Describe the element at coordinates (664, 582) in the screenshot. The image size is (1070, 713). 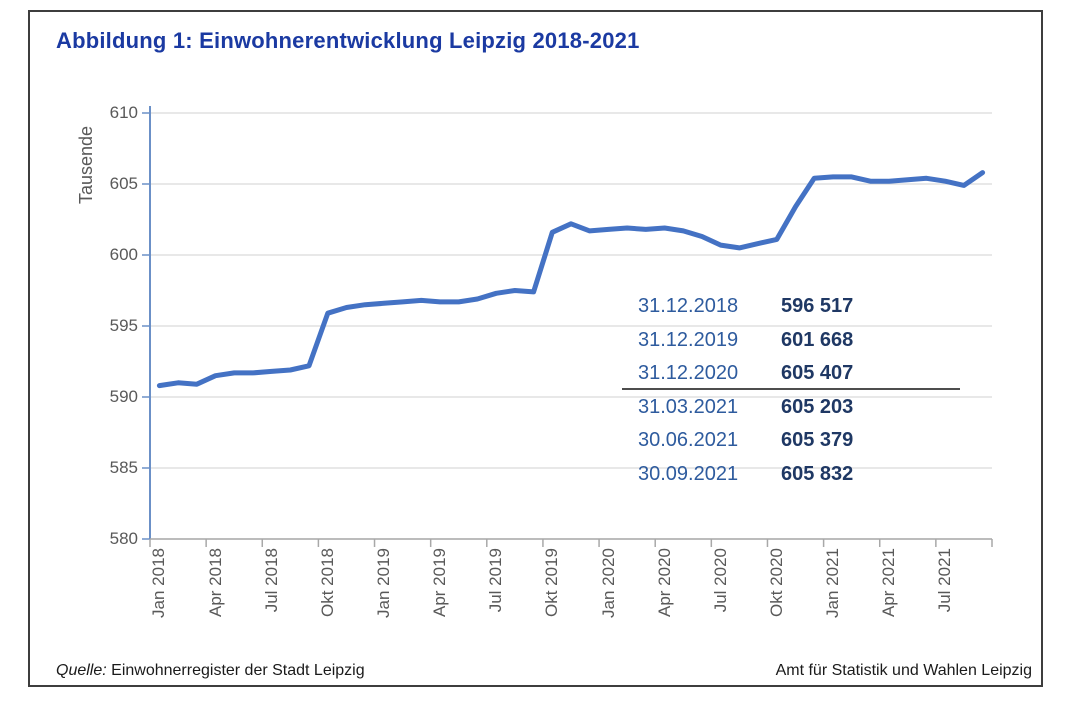
I see `x-tick-label: Apr 2020` at that location.